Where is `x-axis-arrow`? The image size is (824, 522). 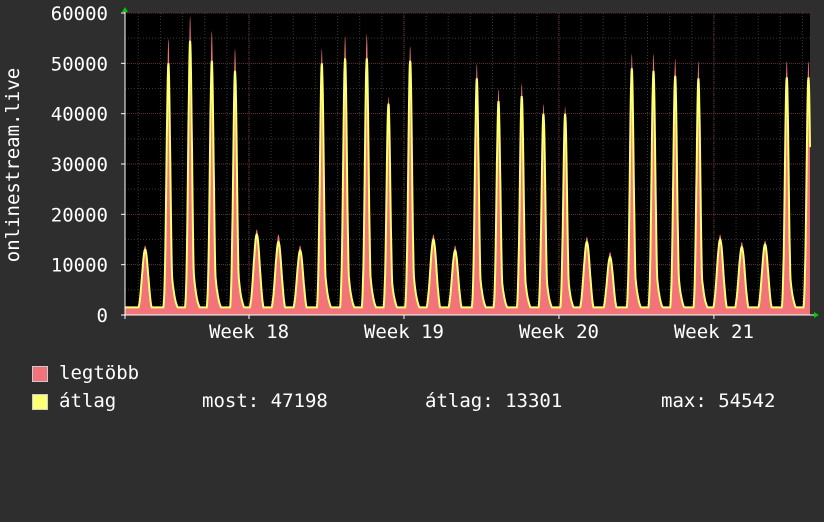
x-axis-arrow is located at coordinates (816, 315).